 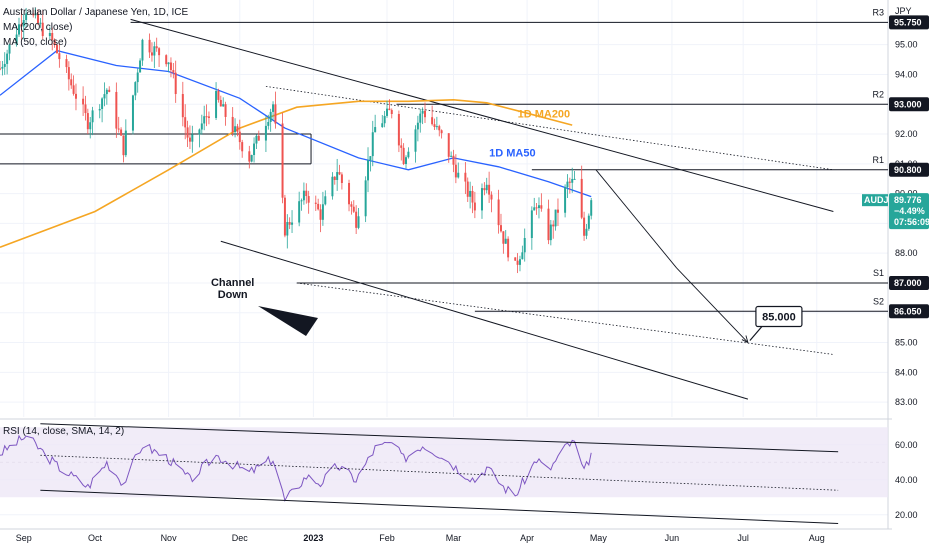 What do you see at coordinates (296, 468) in the screenshot?
I see `rsi-line` at bounding box center [296, 468].